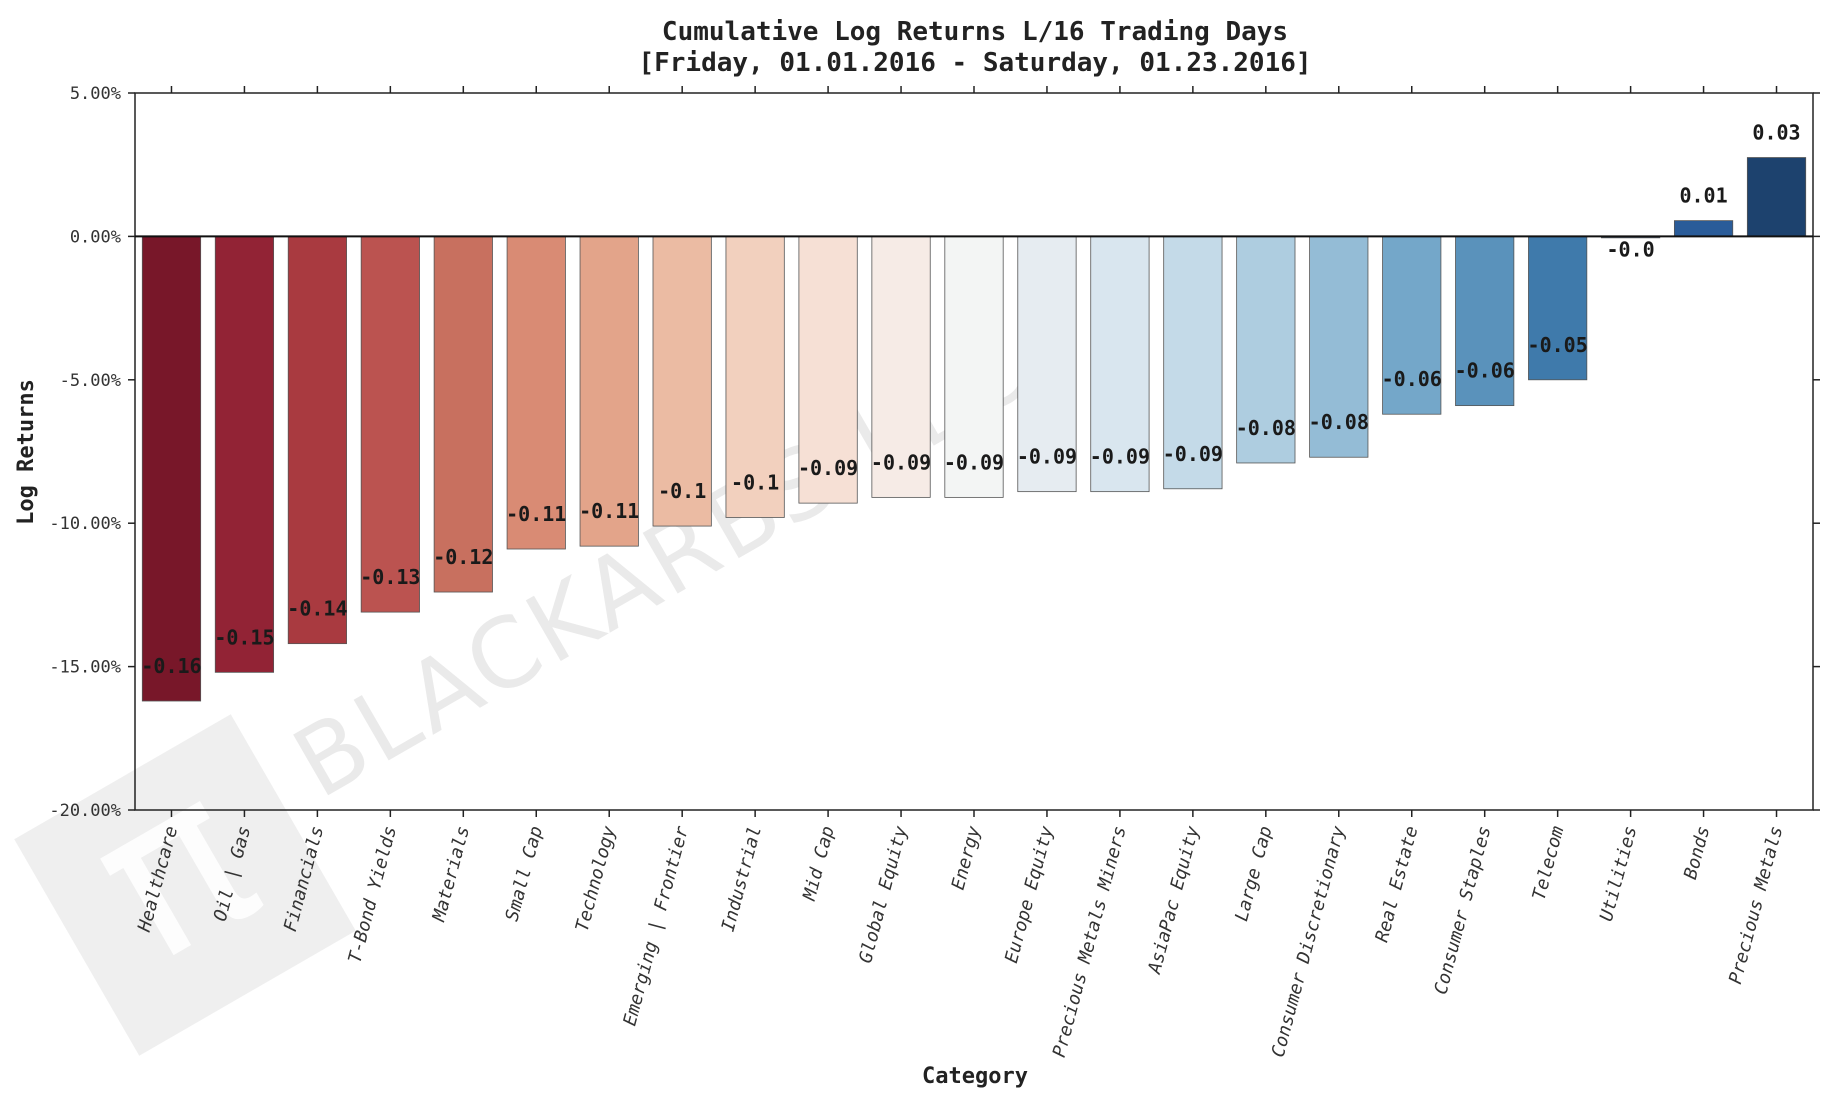 This screenshot has width=1825, height=1105. I want to click on xtick-label: Small Cap, so click(525, 874).